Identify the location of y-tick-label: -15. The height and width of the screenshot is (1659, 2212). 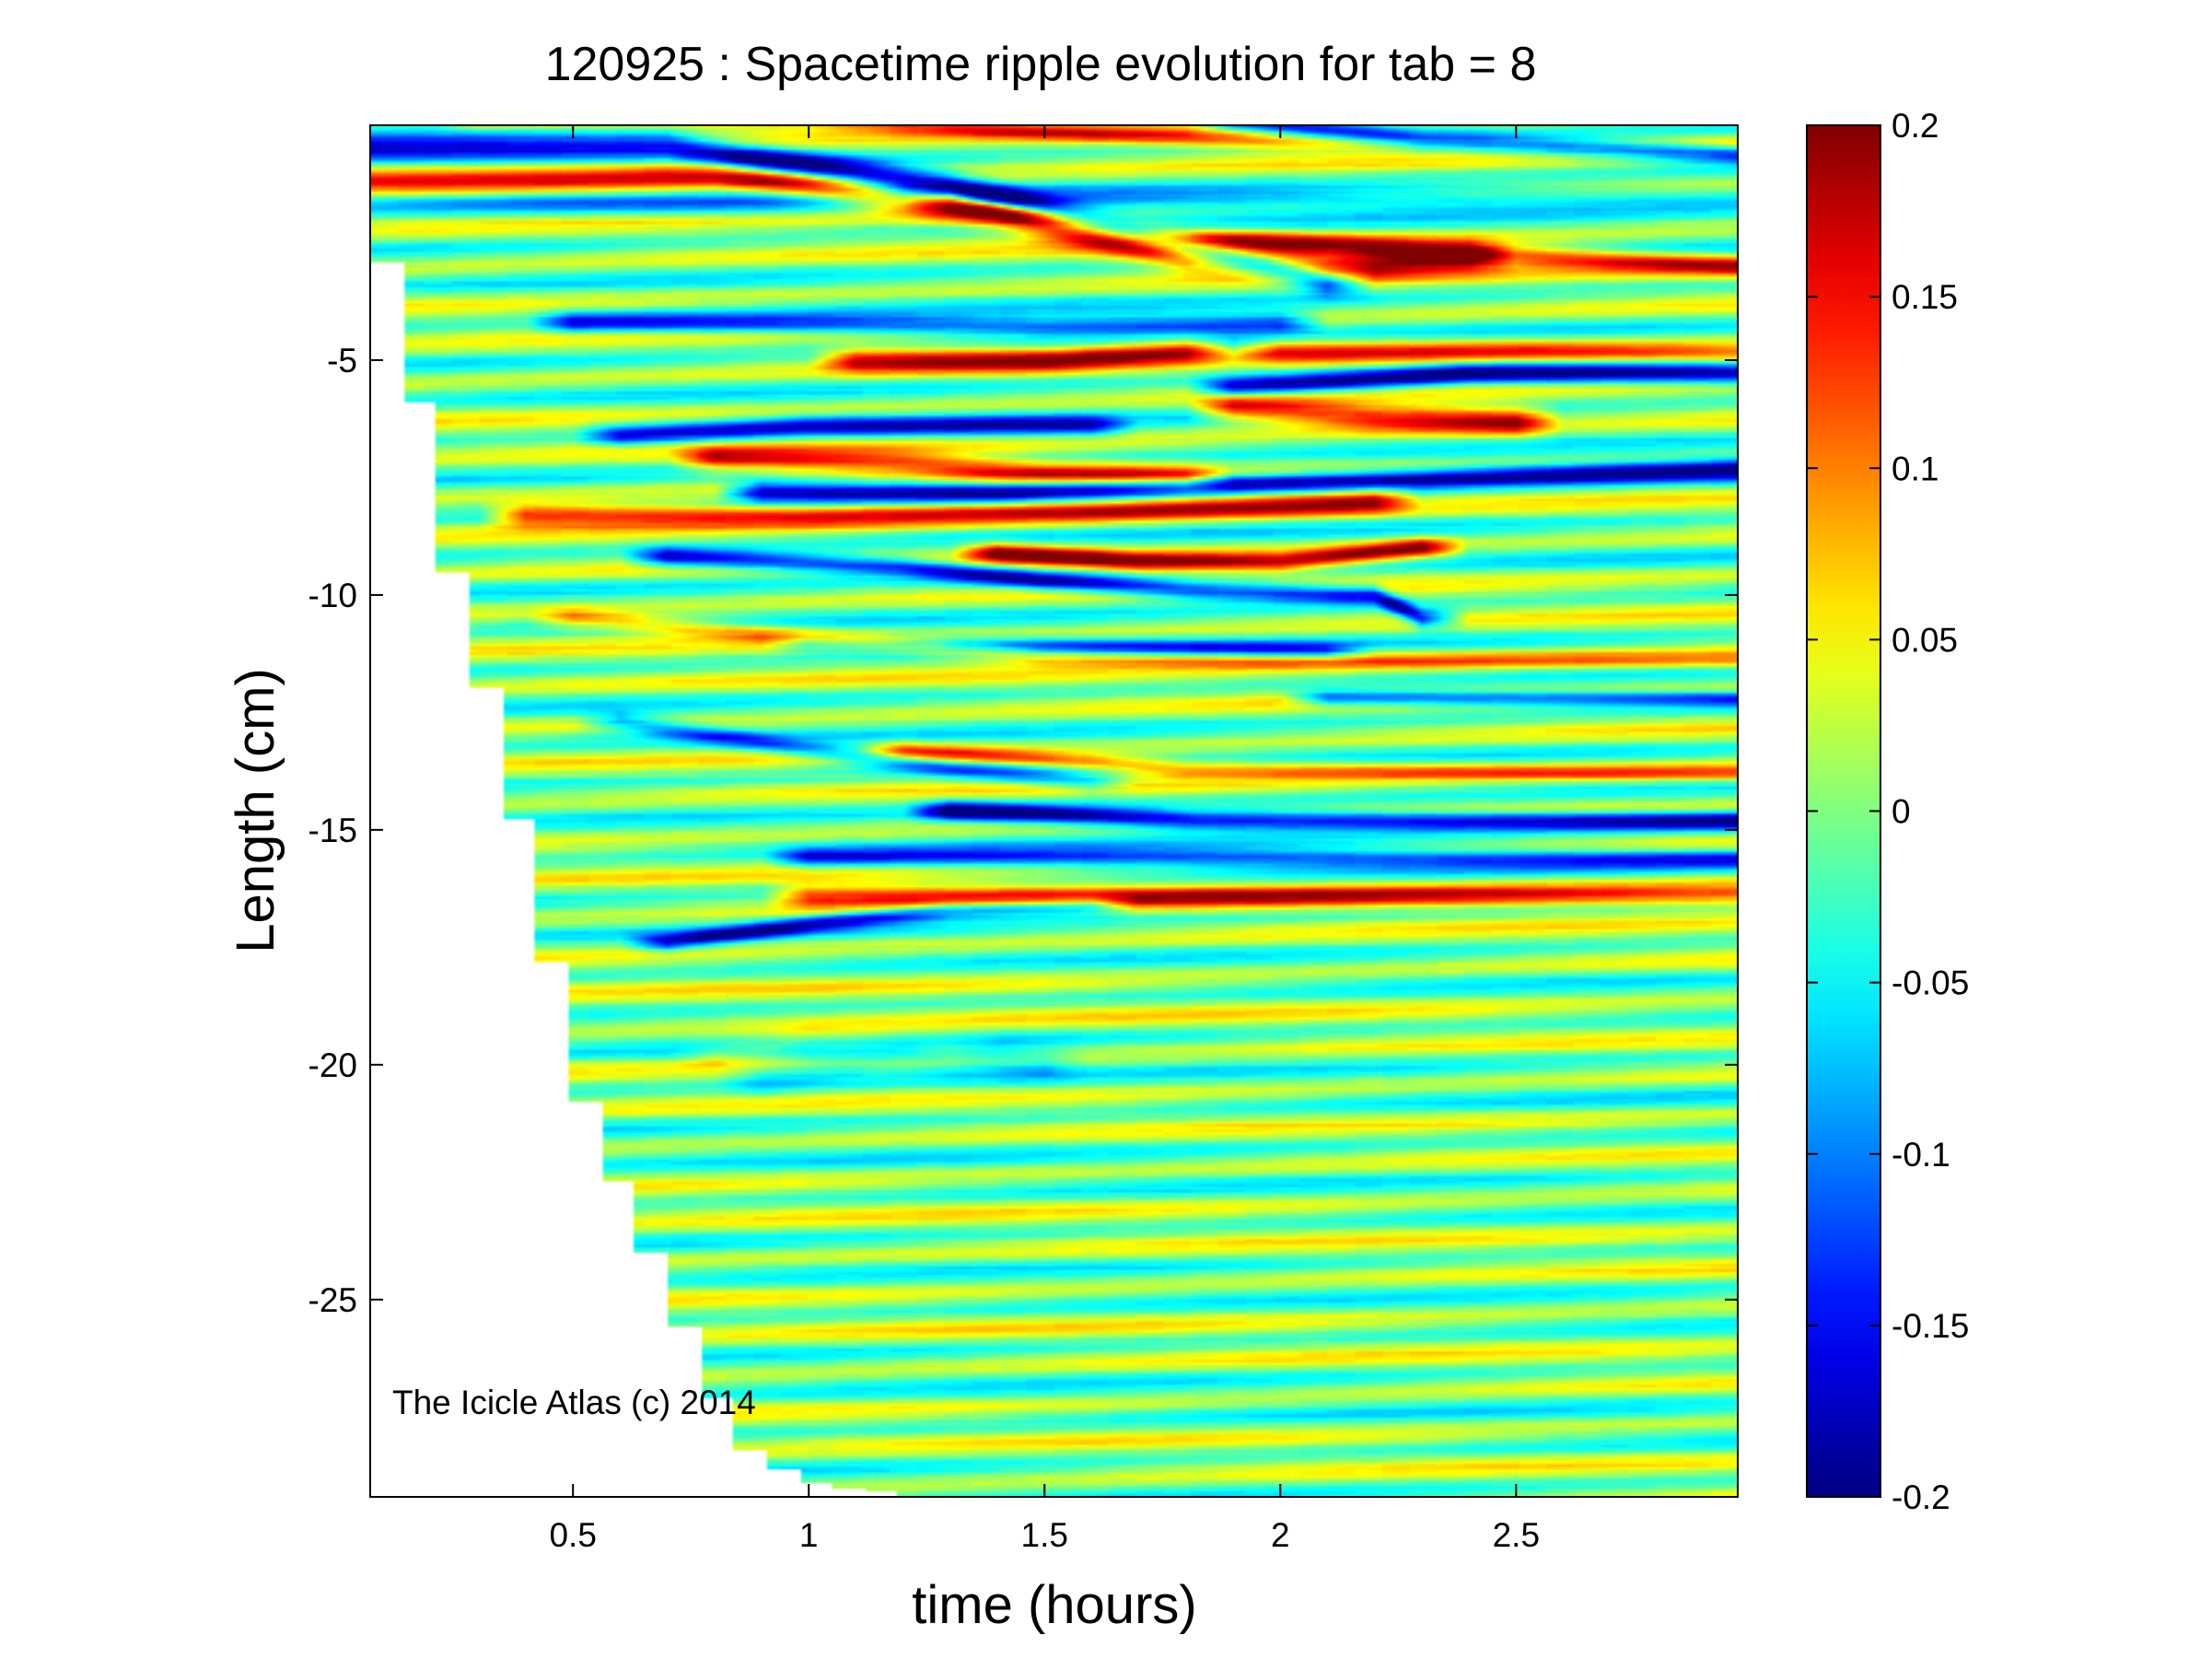
(333, 830).